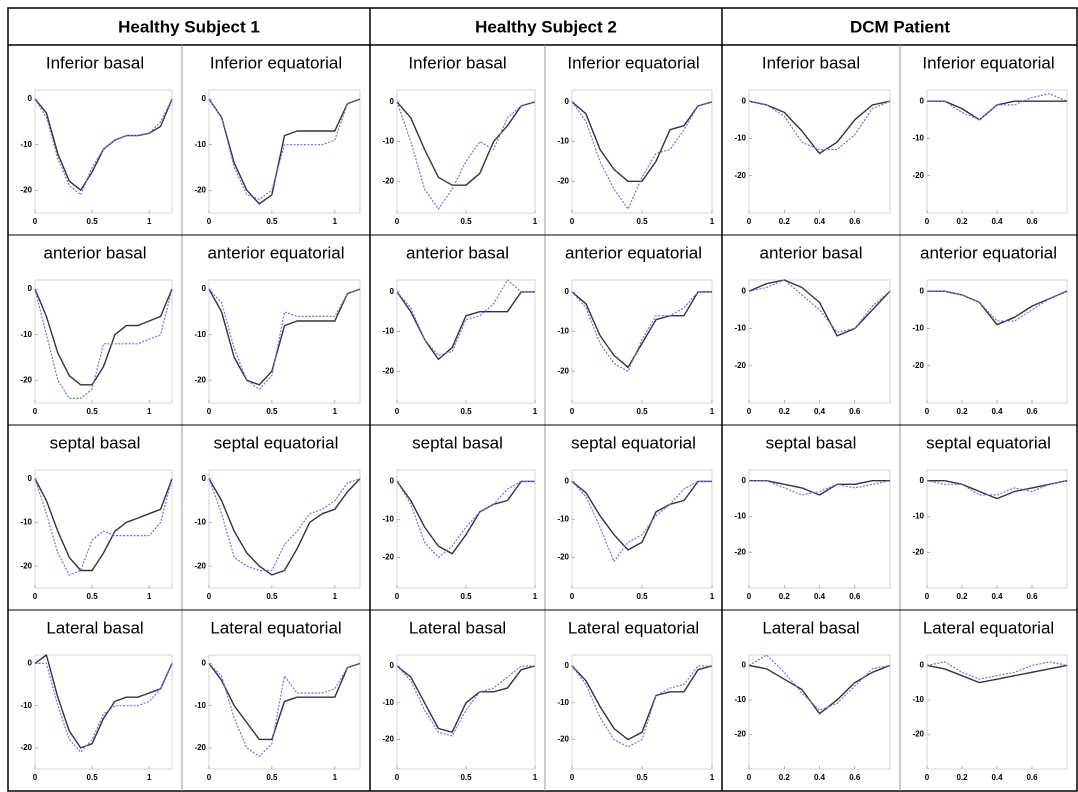  Describe the element at coordinates (633, 627) in the screenshot. I see `chart-title: Lateral equatorial` at that location.